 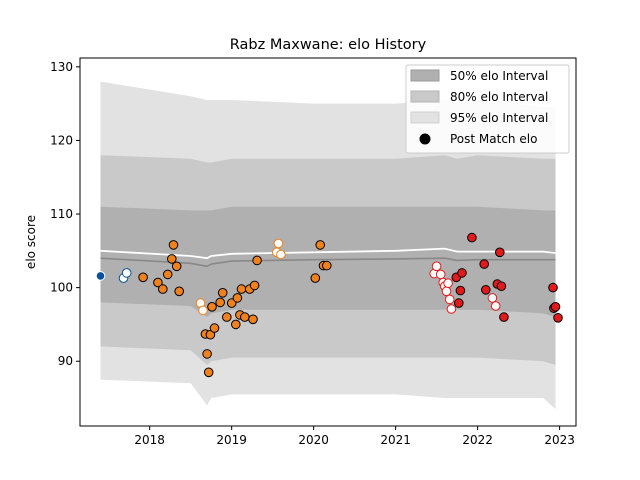 What do you see at coordinates (61, 67) in the screenshot?
I see `y-tick-label-130: 130` at bounding box center [61, 67].